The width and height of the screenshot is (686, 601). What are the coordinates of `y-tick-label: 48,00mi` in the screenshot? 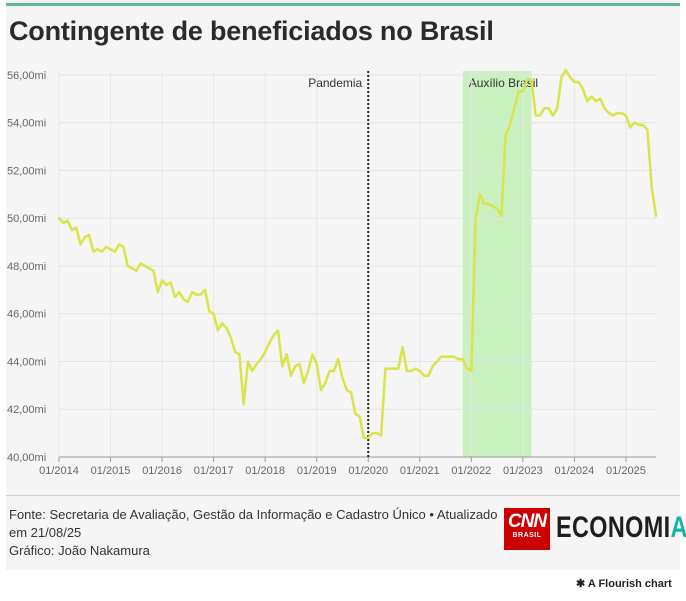 It's located at (26, 267).